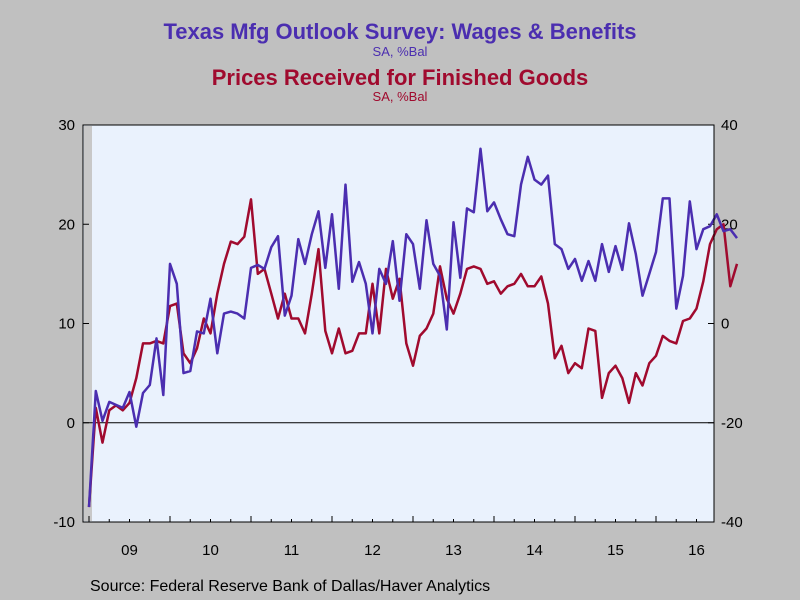 The width and height of the screenshot is (800, 600). What do you see at coordinates (66, 324) in the screenshot?
I see `left-axis-tick-label: 10` at bounding box center [66, 324].